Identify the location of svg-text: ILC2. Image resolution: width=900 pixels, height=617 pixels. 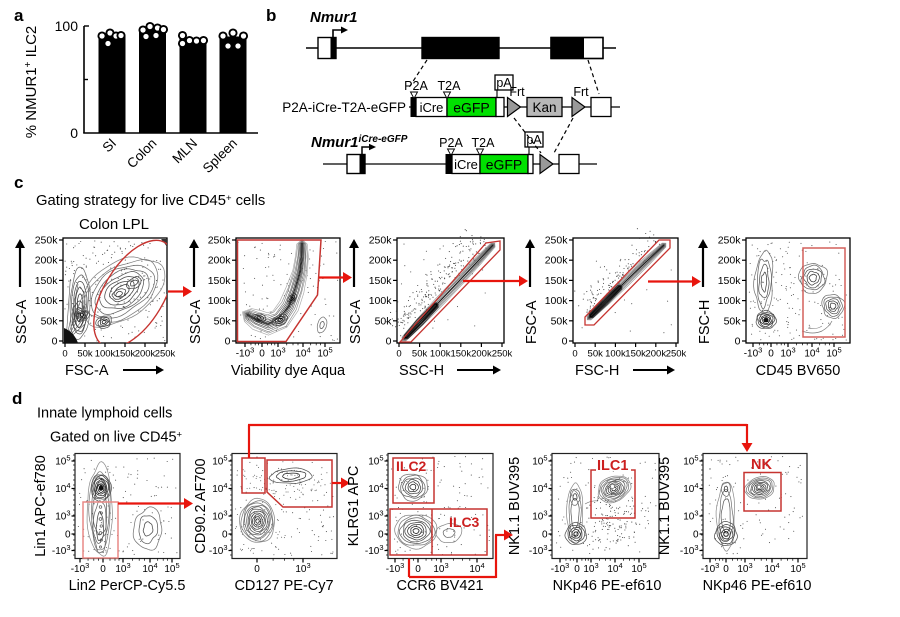
(411, 466).